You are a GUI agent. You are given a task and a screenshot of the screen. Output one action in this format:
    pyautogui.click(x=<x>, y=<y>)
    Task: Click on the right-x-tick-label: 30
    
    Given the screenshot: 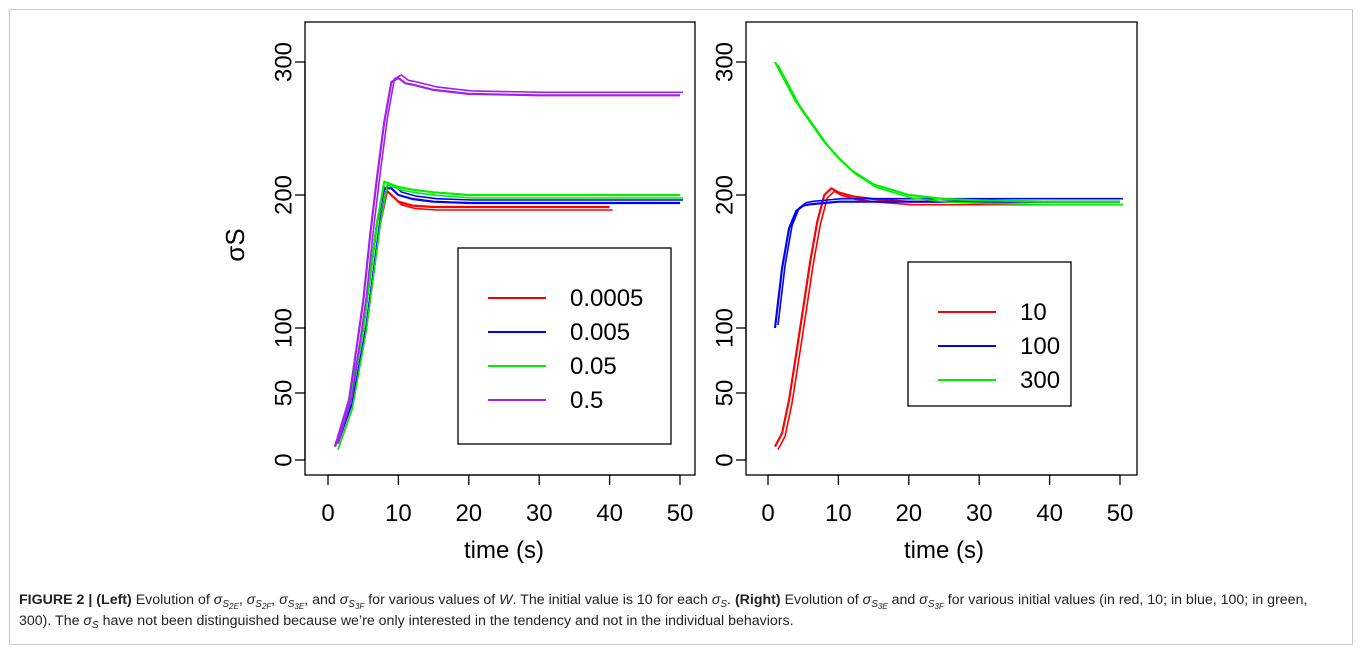 What is the action you would take?
    pyautogui.click(x=979, y=513)
    